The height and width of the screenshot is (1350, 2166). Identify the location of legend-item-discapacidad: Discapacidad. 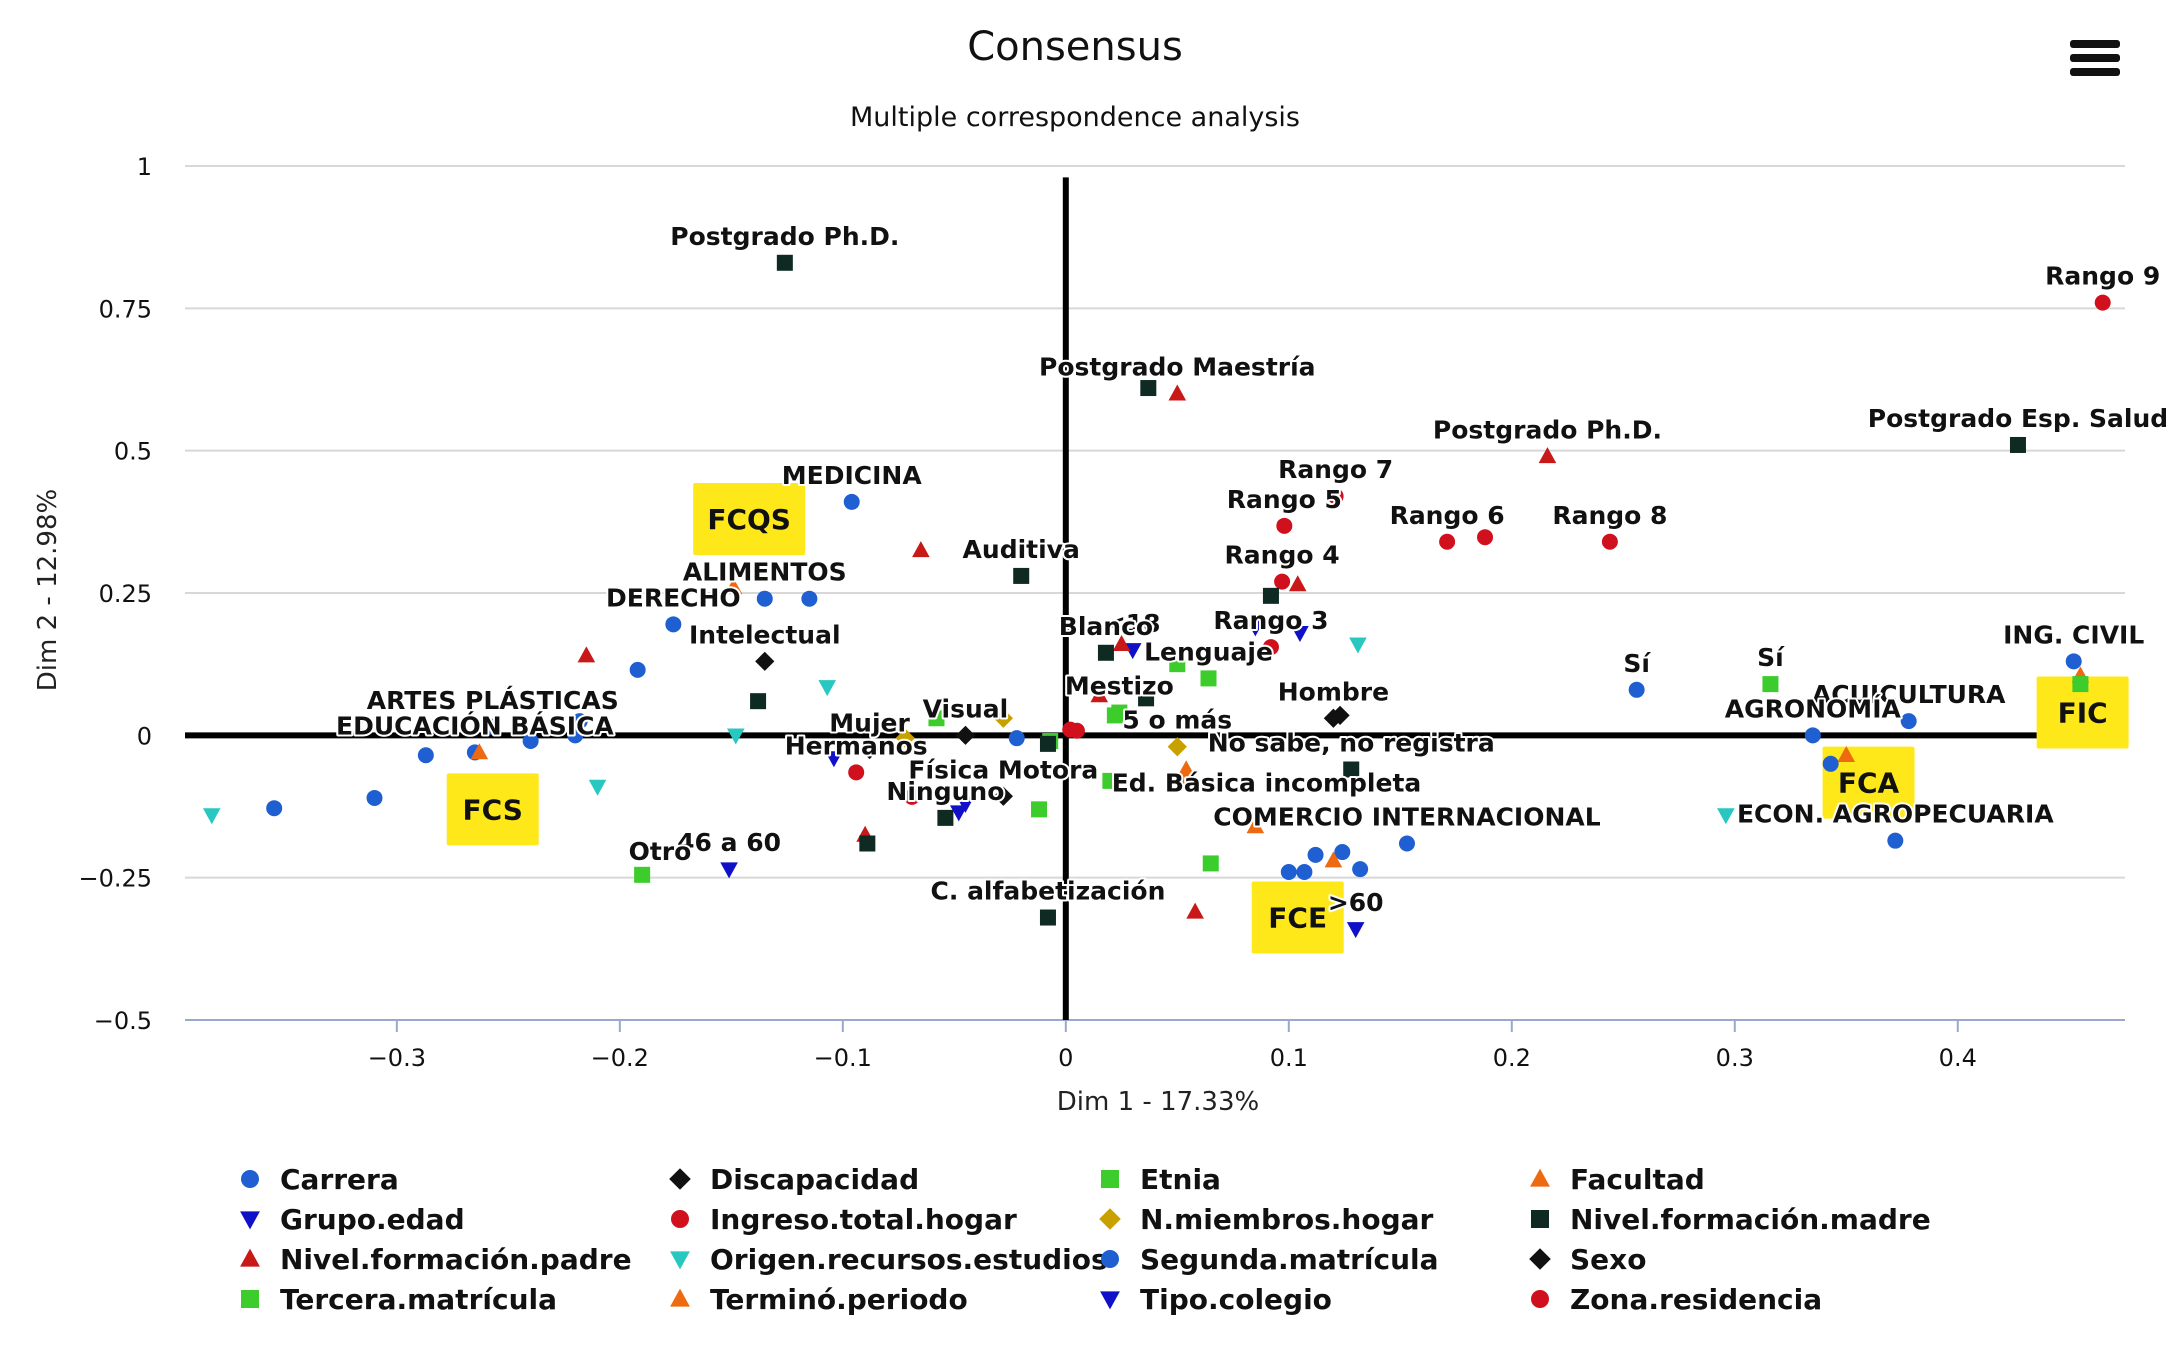
(794, 1179).